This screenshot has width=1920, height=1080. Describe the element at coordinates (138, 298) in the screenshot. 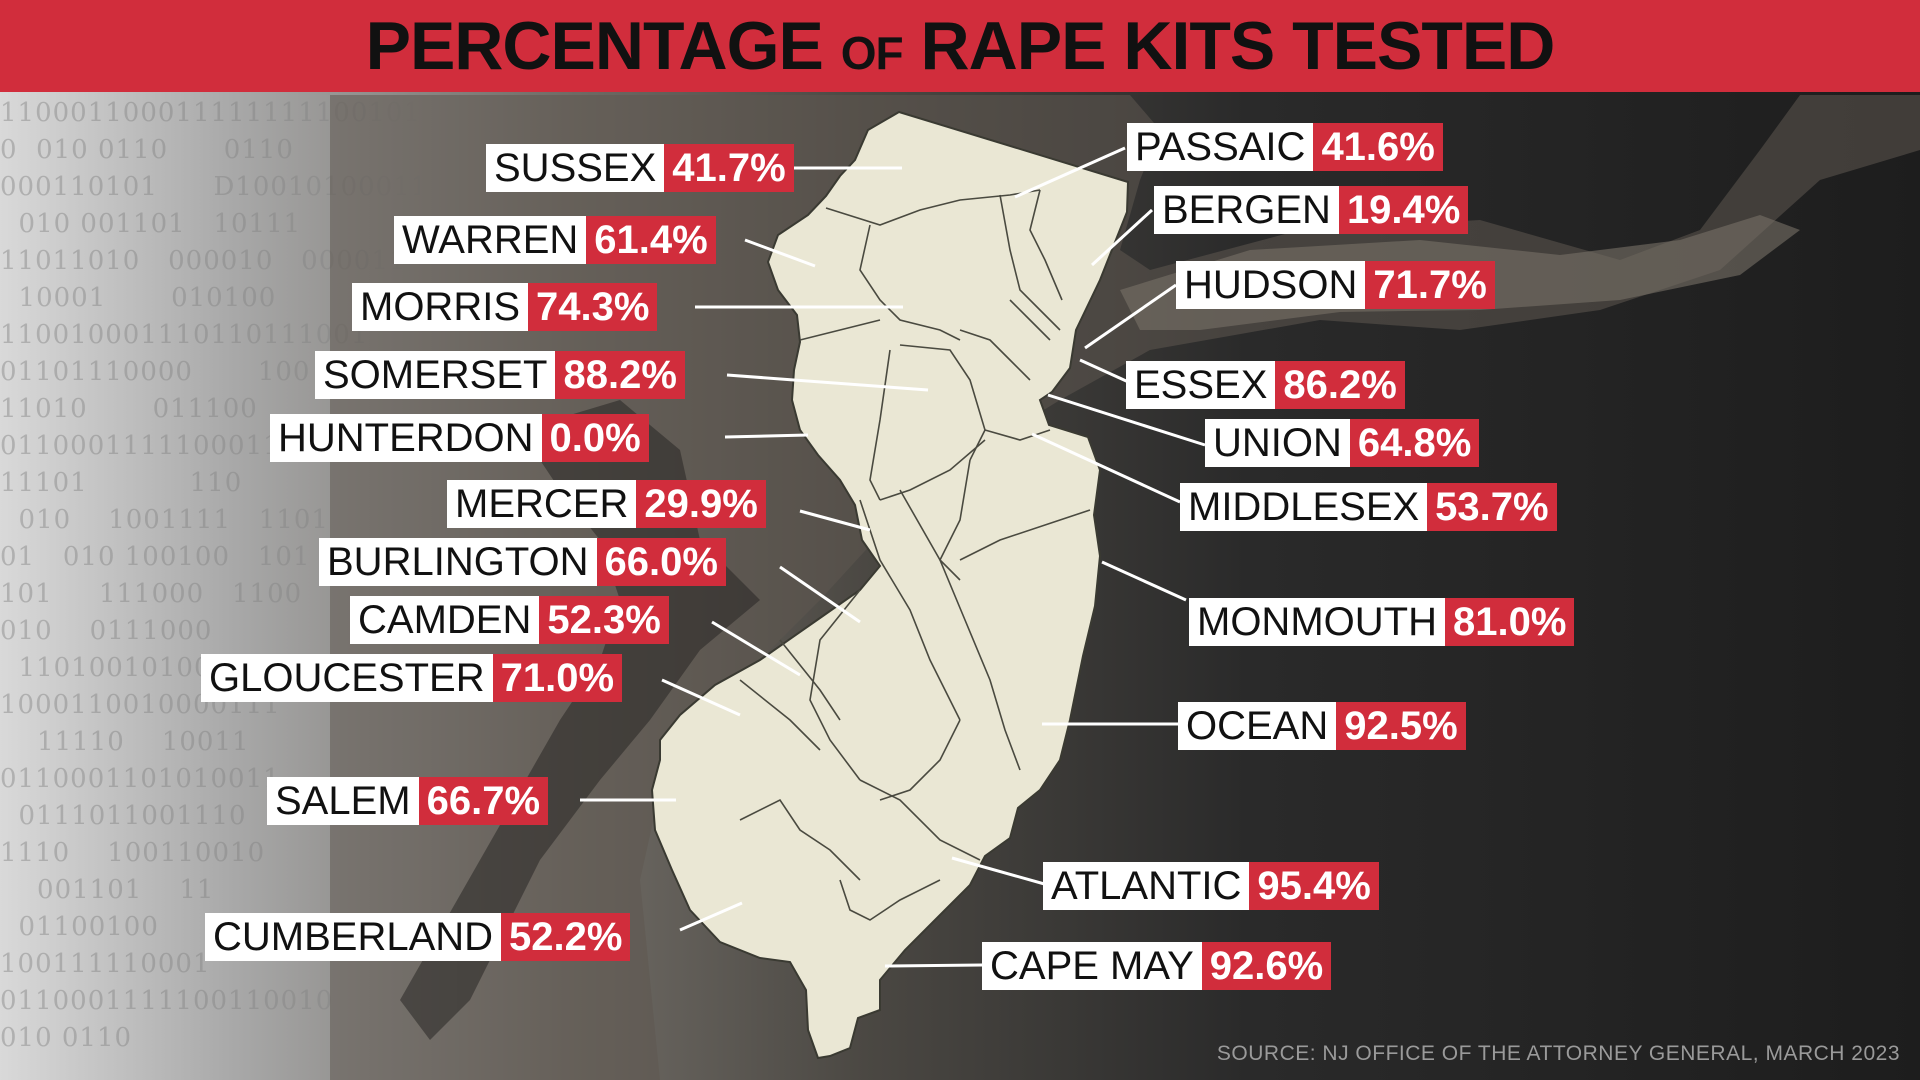

I see `binary-row: 10001 010100` at that location.